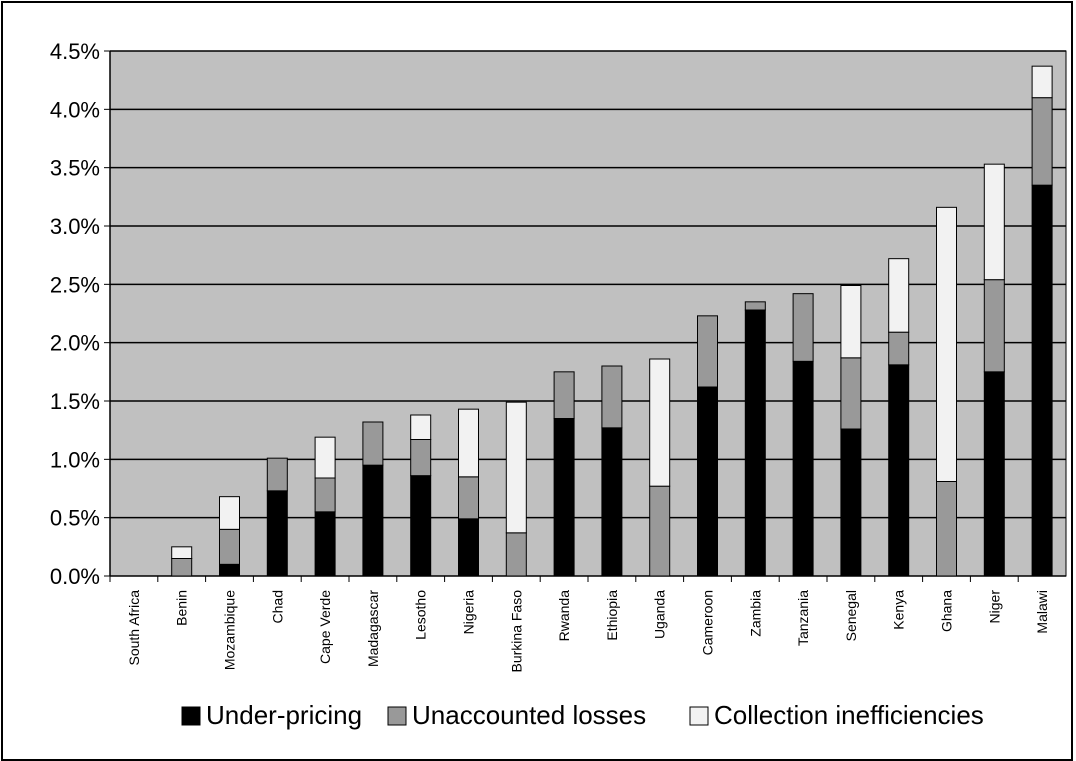 This screenshot has width=1076, height=761. I want to click on x-category-label: Niger, so click(994, 607).